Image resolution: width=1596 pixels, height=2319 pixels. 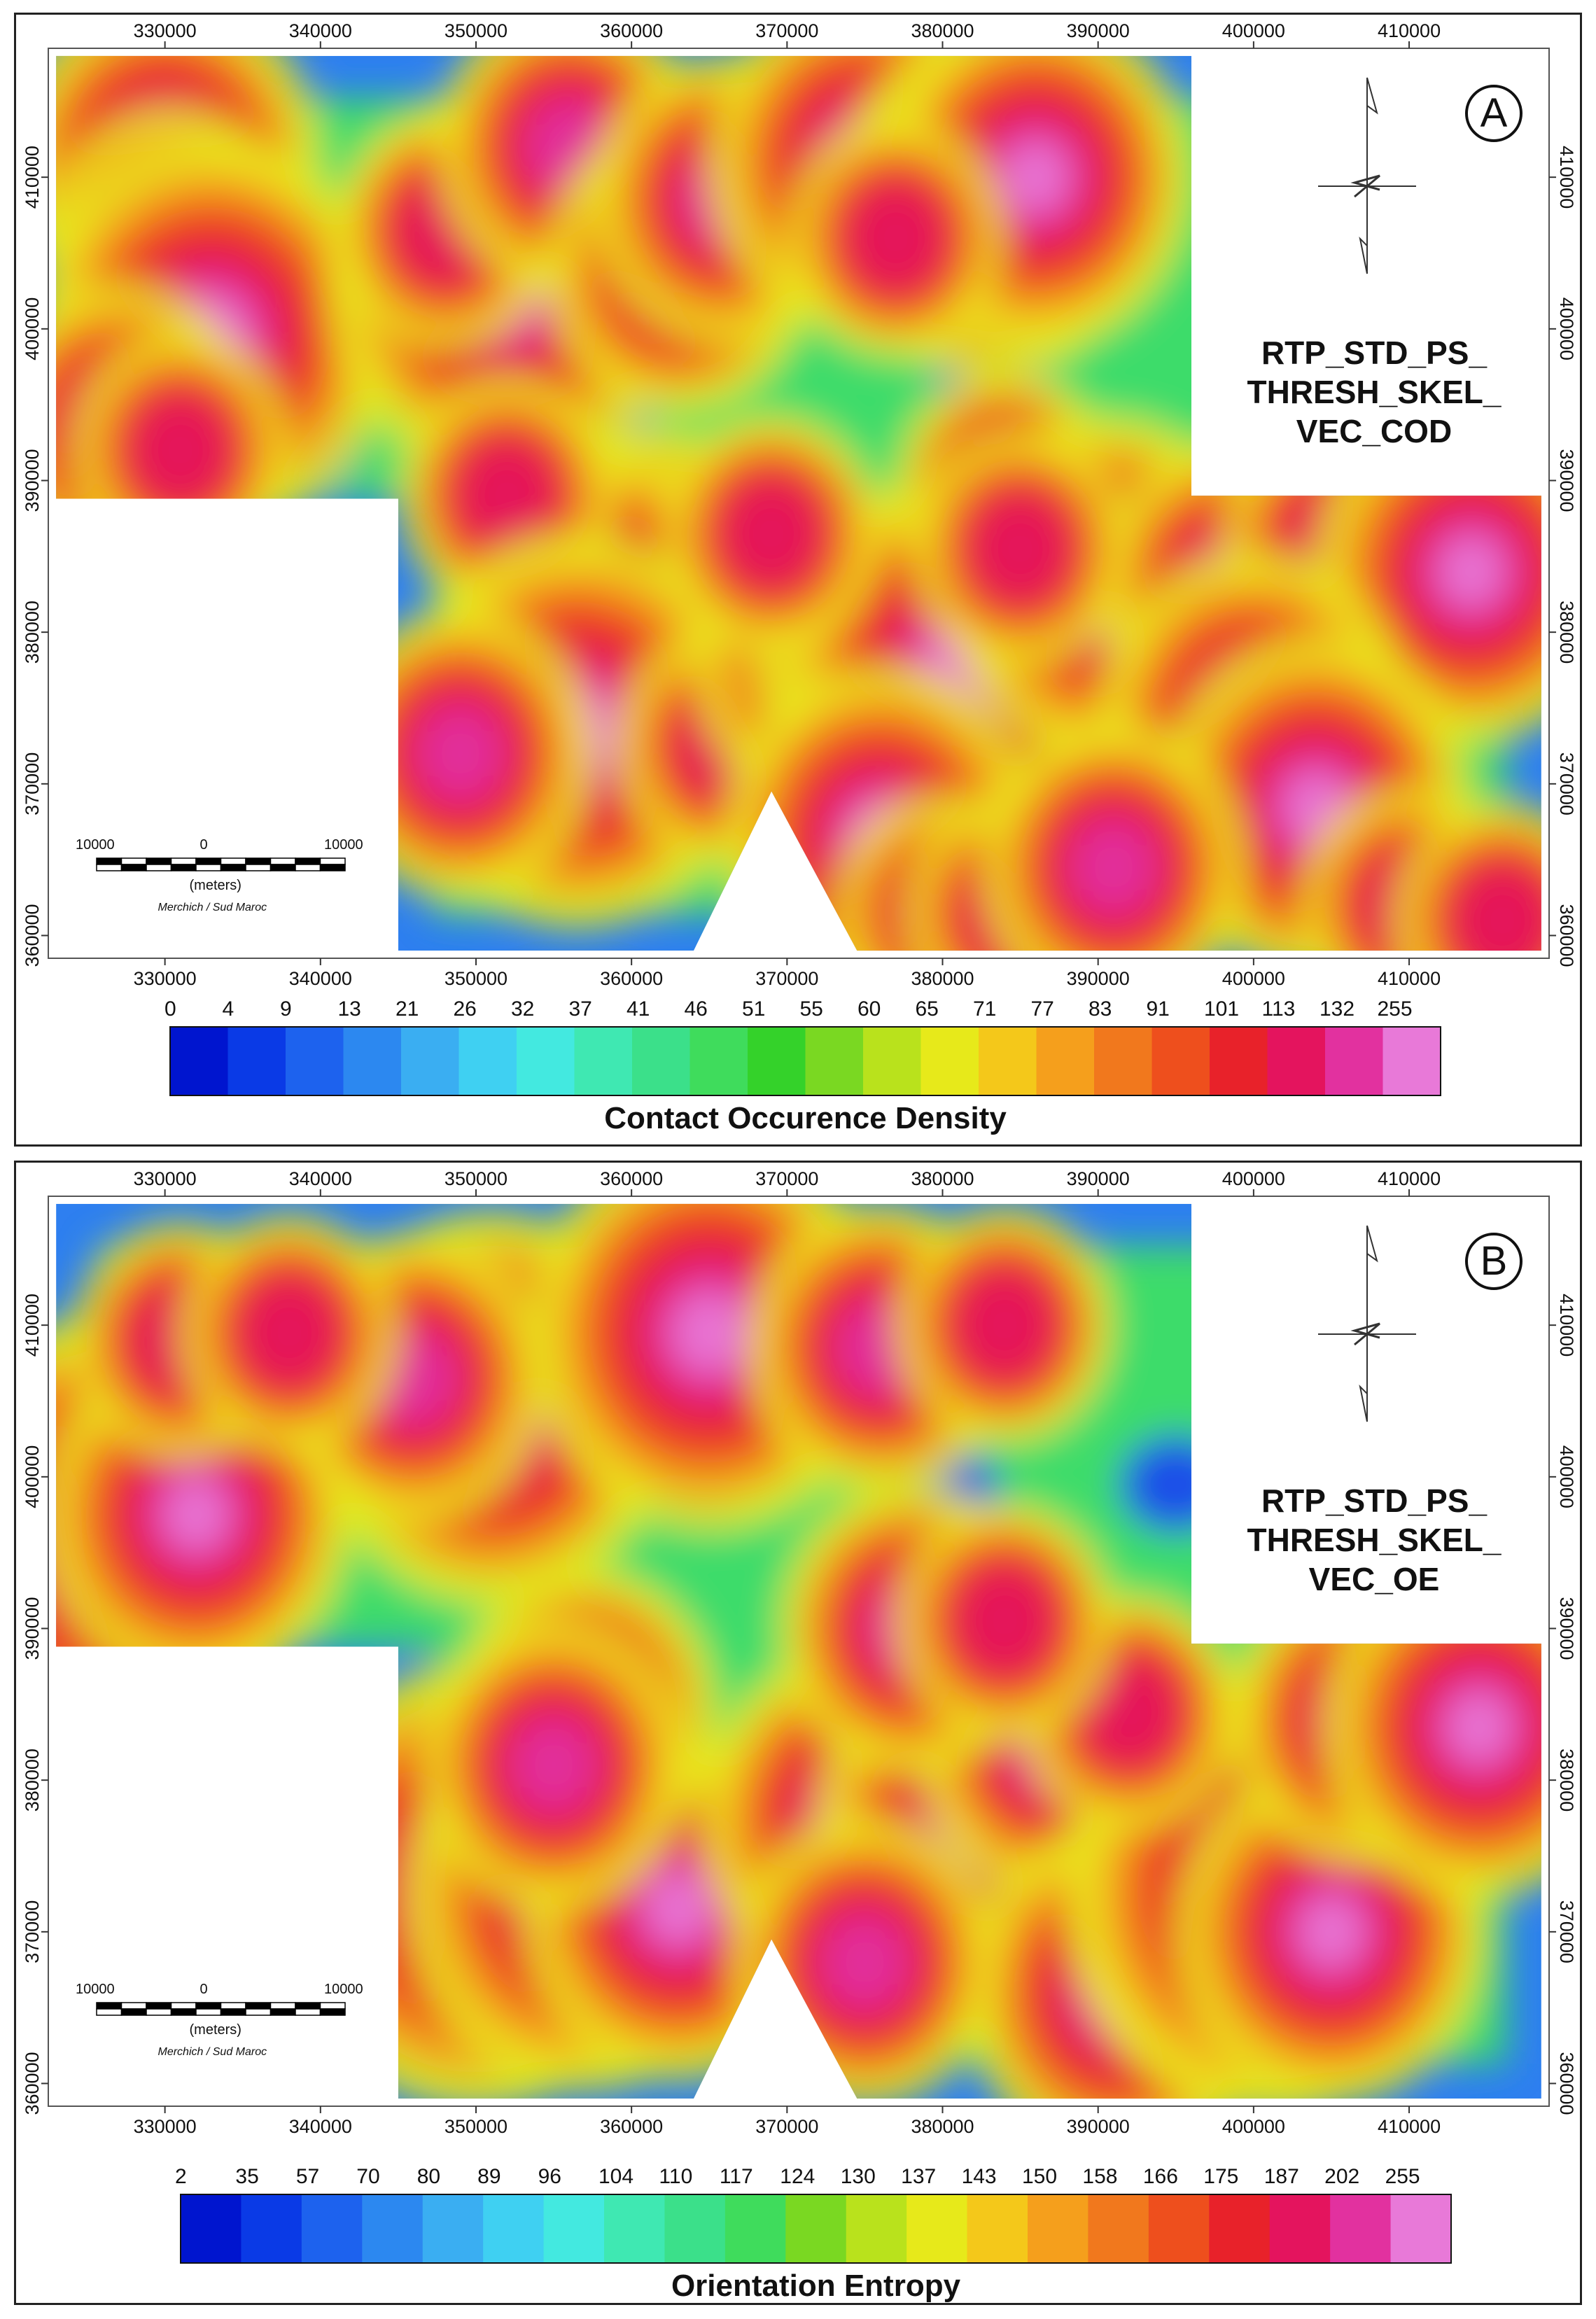 What do you see at coordinates (1042, 1009) in the screenshot?
I see `color-scale-tick-label: 77` at bounding box center [1042, 1009].